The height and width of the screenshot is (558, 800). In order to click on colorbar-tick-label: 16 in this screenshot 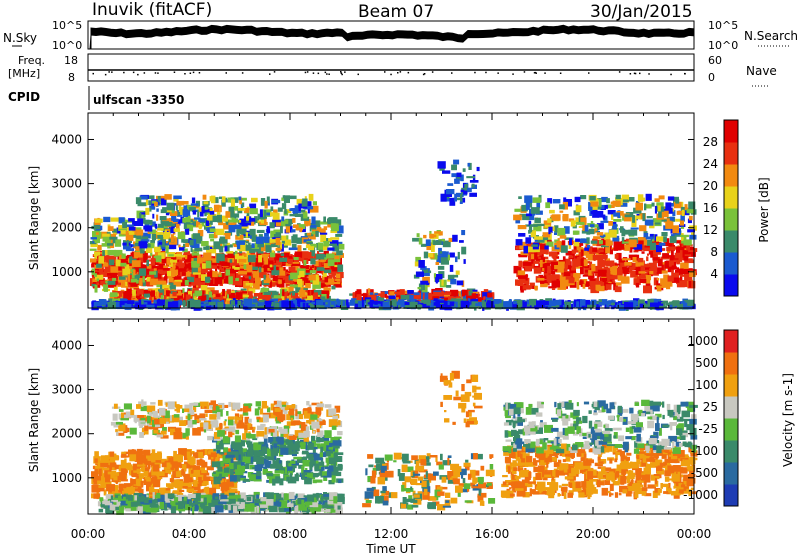, I will do `click(710, 208)`.